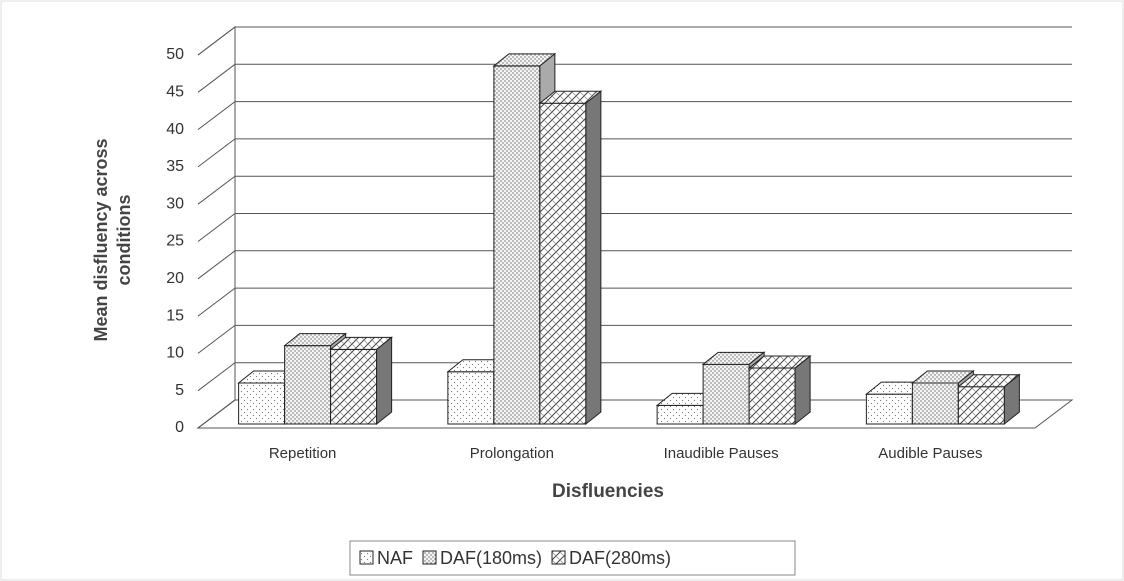 This screenshot has height=581, width=1124. What do you see at coordinates (175, 241) in the screenshot?
I see `y-tick-label: 25` at bounding box center [175, 241].